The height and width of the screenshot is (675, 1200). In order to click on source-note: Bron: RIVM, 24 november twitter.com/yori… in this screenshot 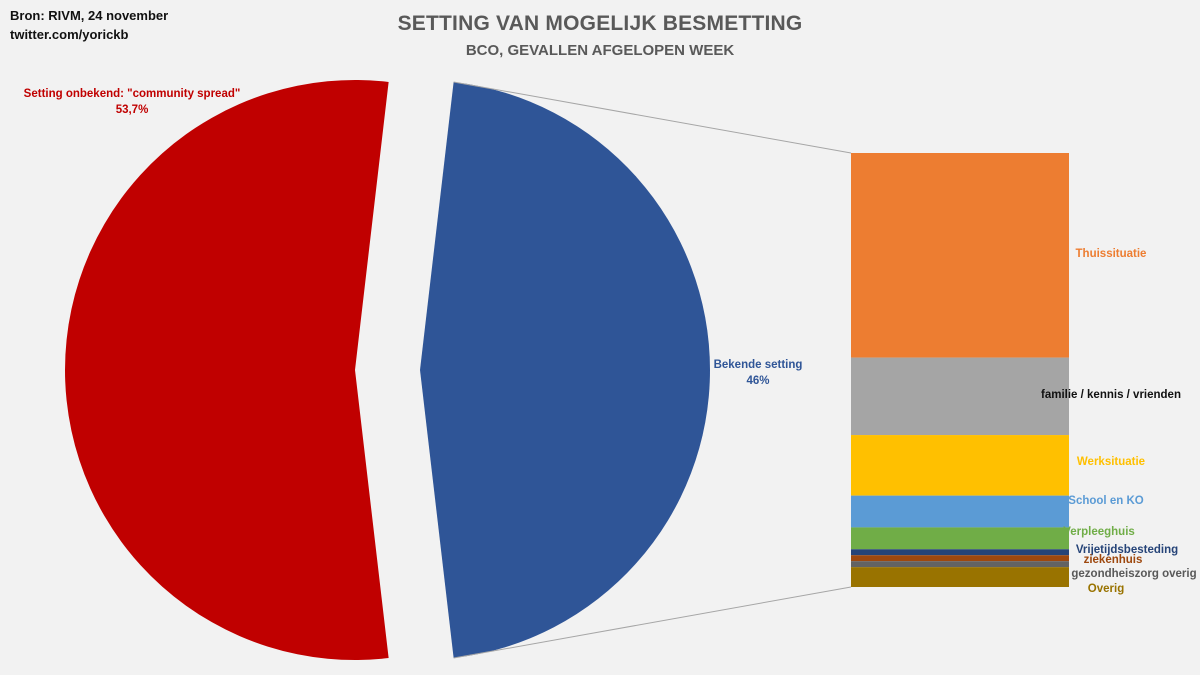, I will do `click(89, 25)`.